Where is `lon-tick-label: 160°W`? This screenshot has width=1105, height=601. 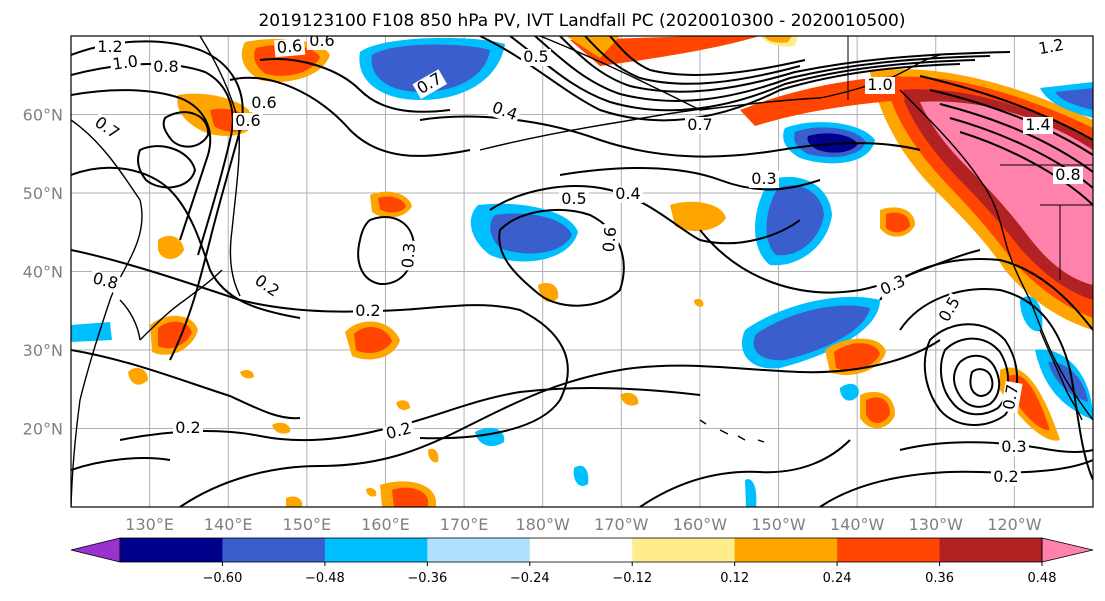
lon-tick-label: 160°W is located at coordinates (700, 524).